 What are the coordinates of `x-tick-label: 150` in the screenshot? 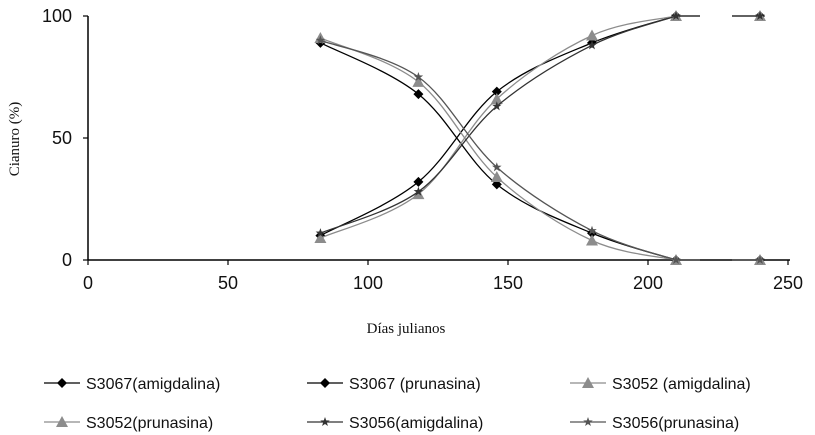 It's located at (508, 283).